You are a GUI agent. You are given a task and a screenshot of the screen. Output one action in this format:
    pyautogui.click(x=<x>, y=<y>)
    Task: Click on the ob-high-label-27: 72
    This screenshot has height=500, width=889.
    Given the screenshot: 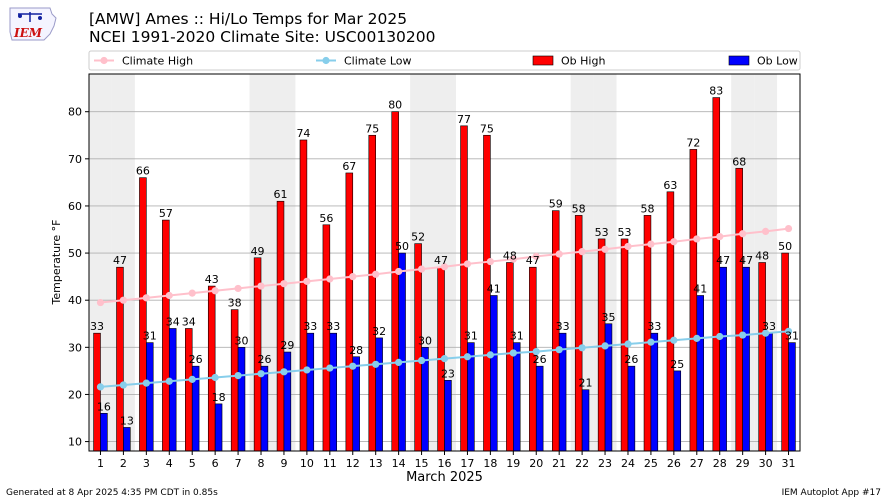 What is the action you would take?
    pyautogui.click(x=693, y=142)
    